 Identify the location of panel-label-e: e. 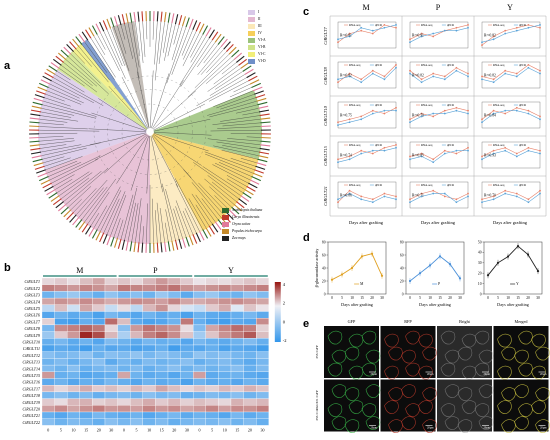
(306, 324).